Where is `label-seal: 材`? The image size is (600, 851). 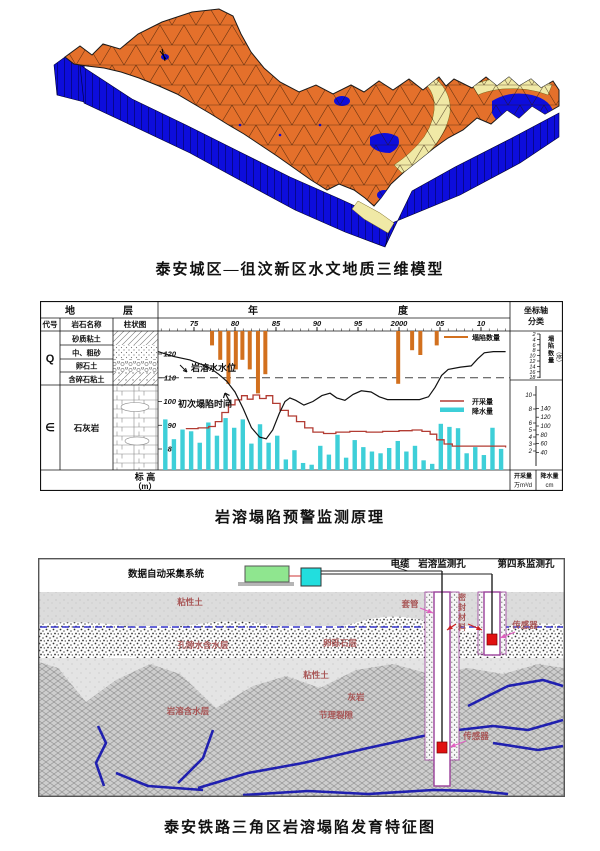
label-seal: 材 is located at coordinates (462, 617).